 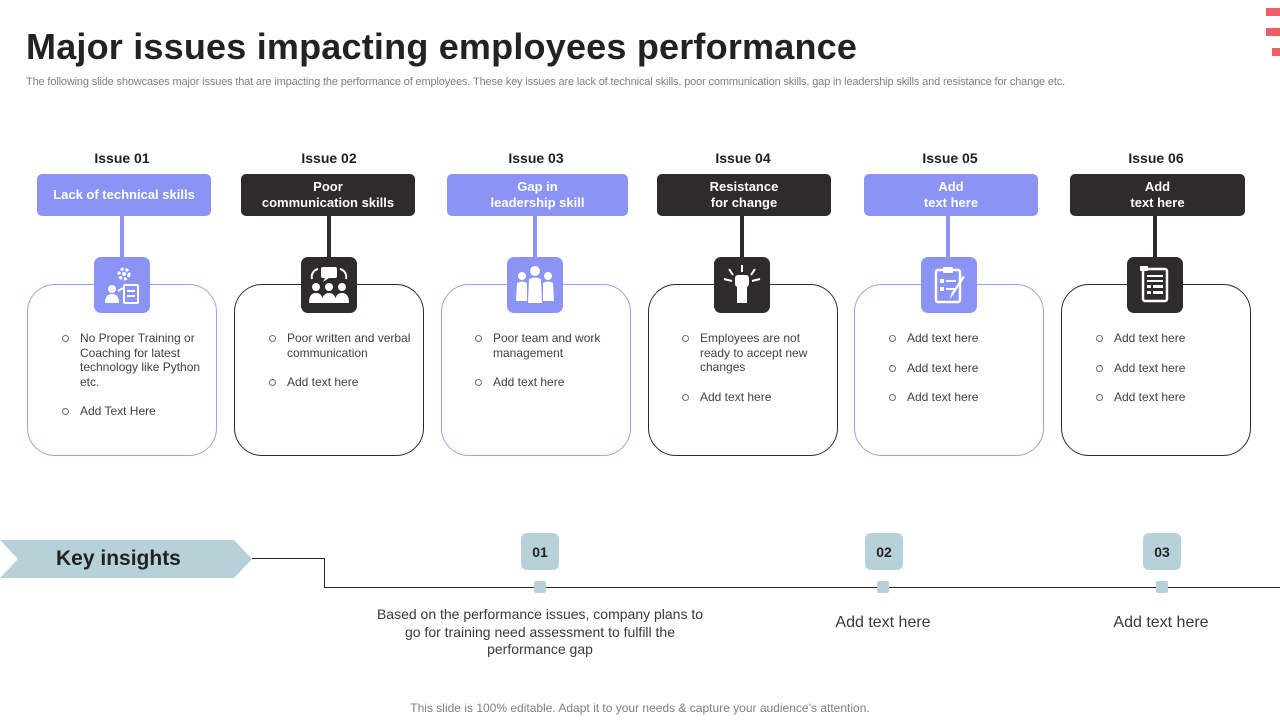 I want to click on issue-heading-box: Lack of technical skills, so click(x=124, y=195).